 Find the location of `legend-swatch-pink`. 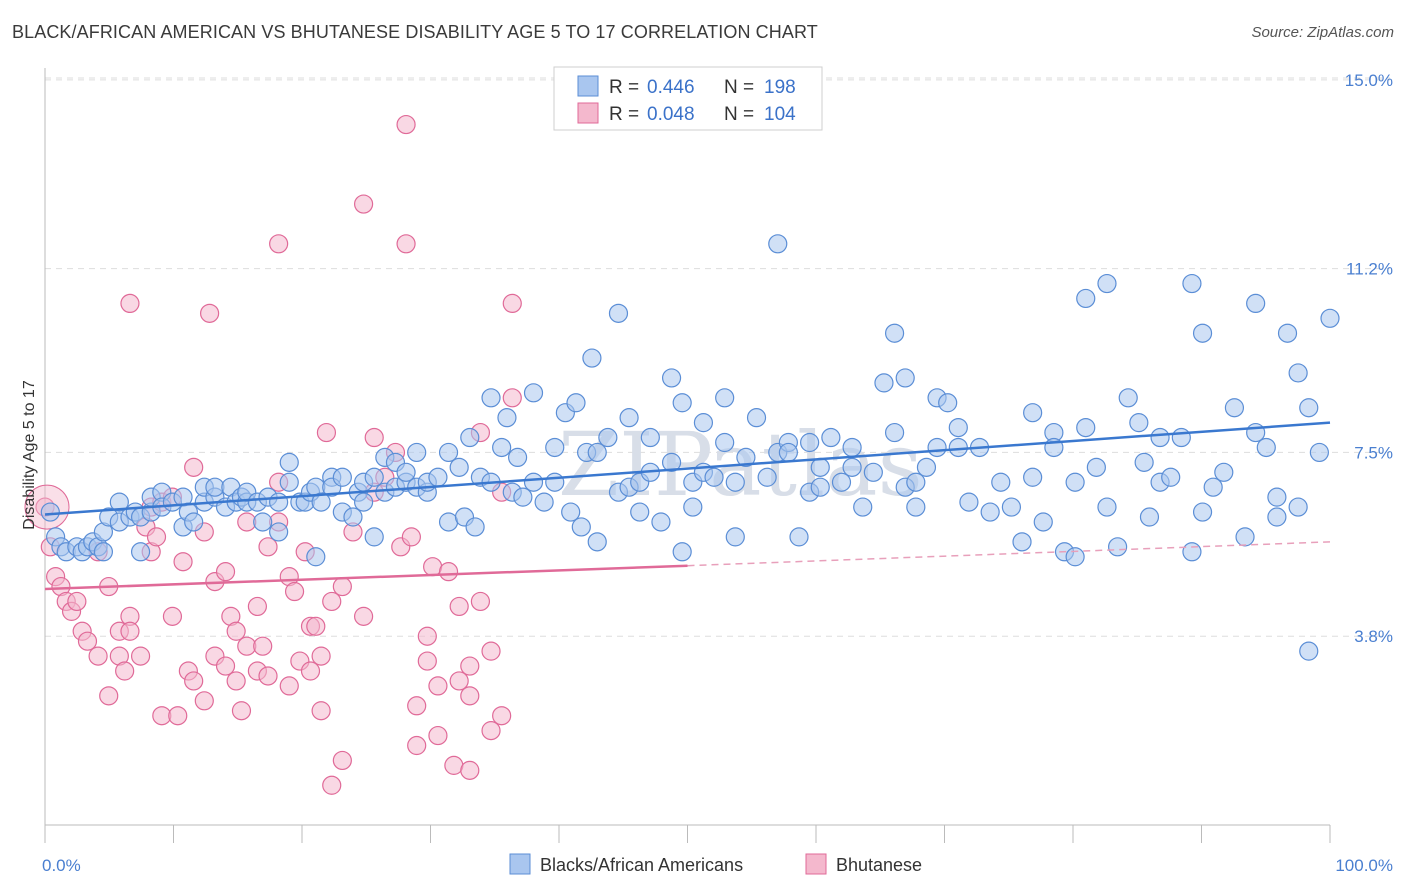

legend-swatch-pink is located at coordinates (816, 864).